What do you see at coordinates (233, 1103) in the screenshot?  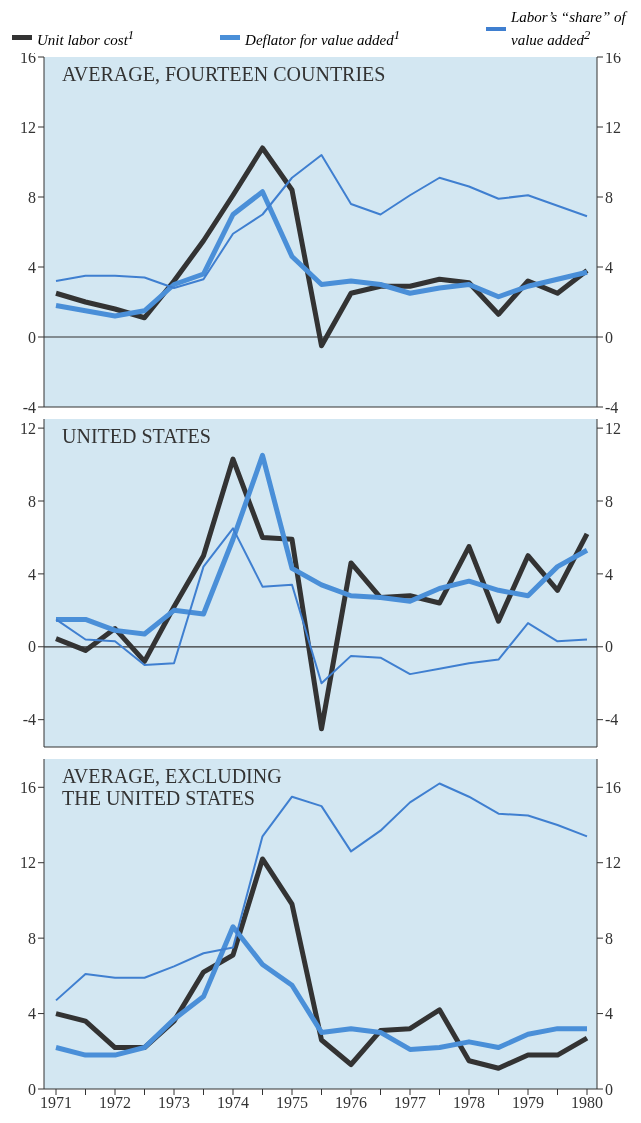 I see `x-tick-label: 1974` at bounding box center [233, 1103].